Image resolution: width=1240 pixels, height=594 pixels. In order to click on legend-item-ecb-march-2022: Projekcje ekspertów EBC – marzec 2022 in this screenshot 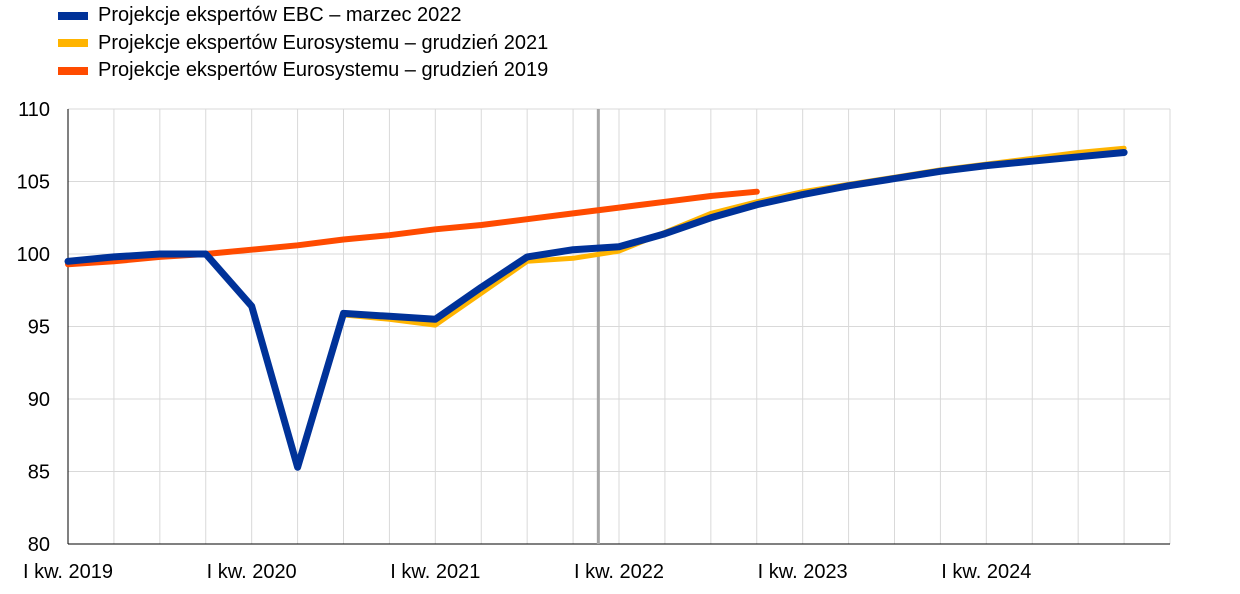, I will do `click(303, 16)`.